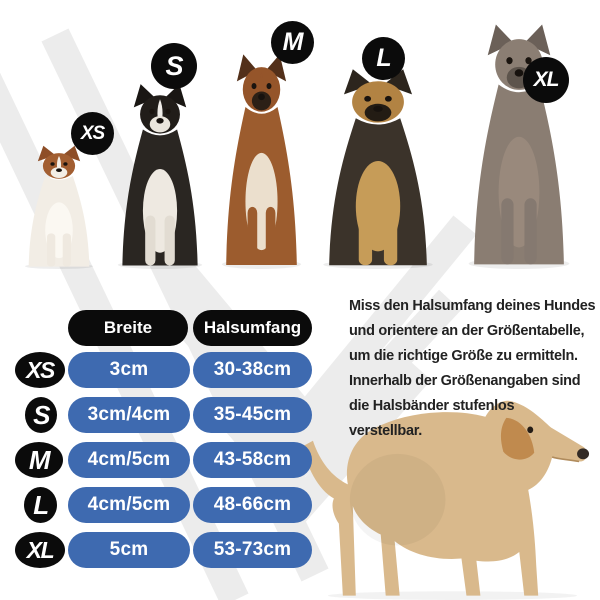  Describe the element at coordinates (252, 460) in the screenshot. I see `halsumfang-value-m: 43-58cm` at that location.